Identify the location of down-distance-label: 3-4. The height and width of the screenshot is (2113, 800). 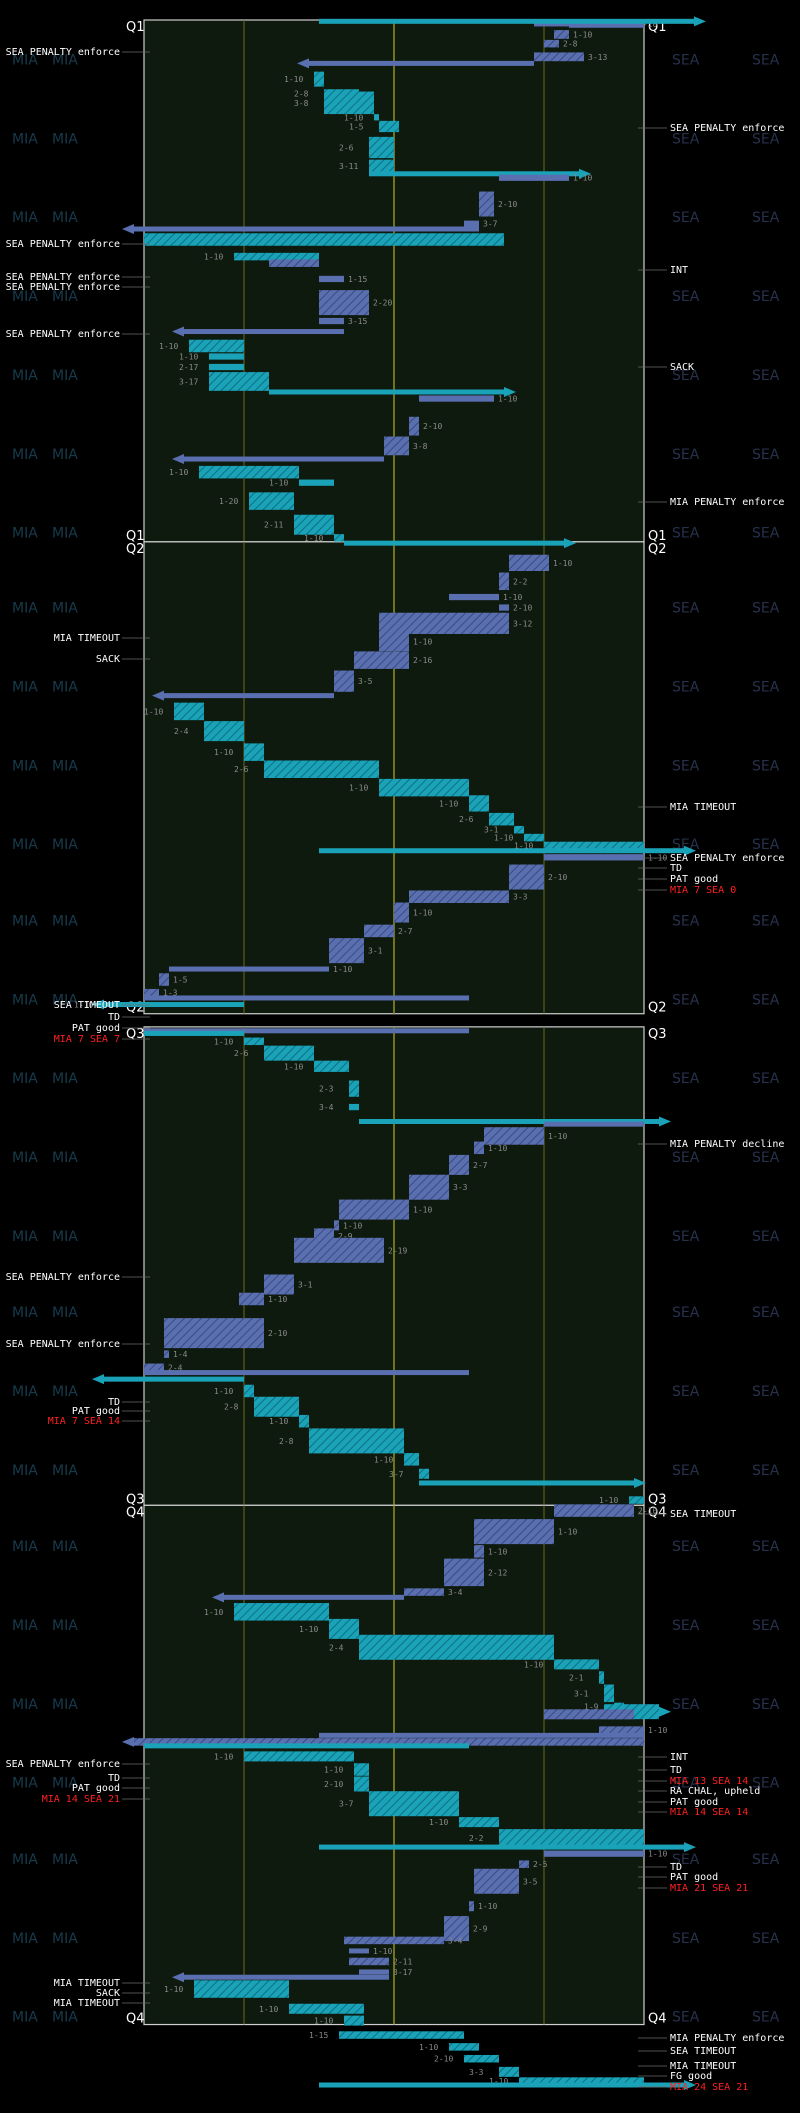
(455, 1592).